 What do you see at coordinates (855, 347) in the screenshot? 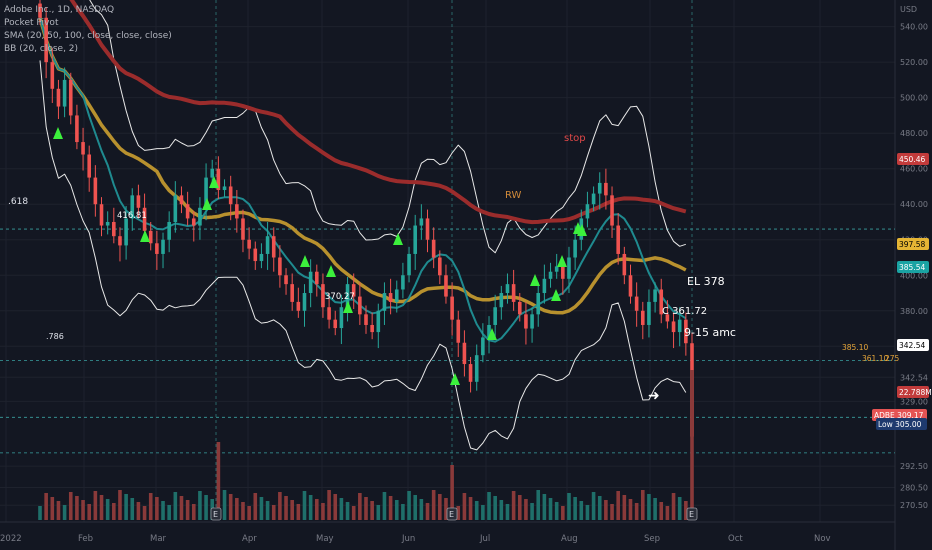
I see `right-label-1: 385.10` at bounding box center [855, 347].